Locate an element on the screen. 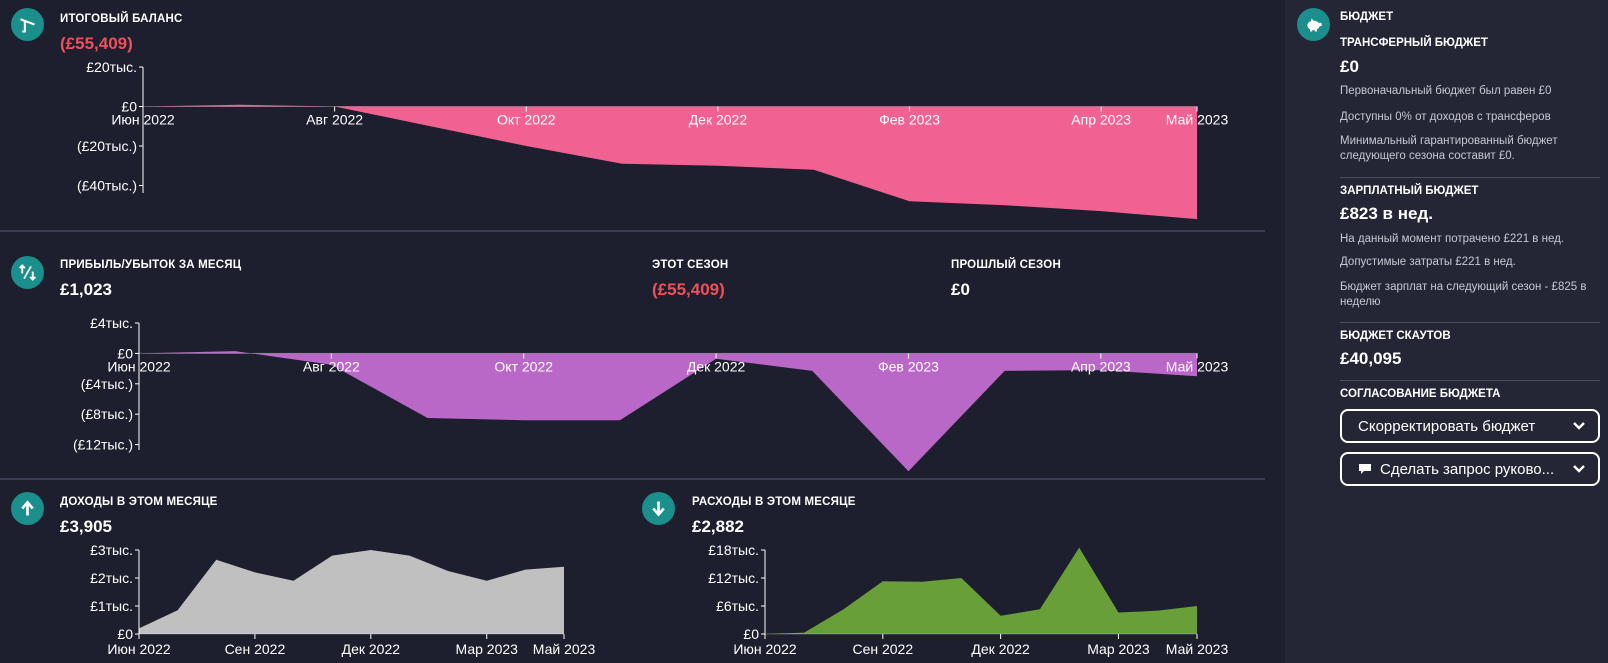 The width and height of the screenshot is (1608, 663). adjust-budget-dropdown: Скорректировать бюджет is located at coordinates (1470, 426).